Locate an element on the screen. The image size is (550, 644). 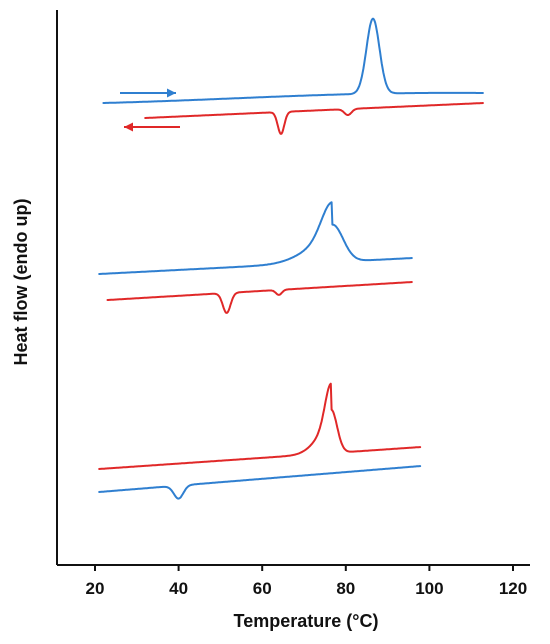
series-top-blue-line is located at coordinates (293, 60).